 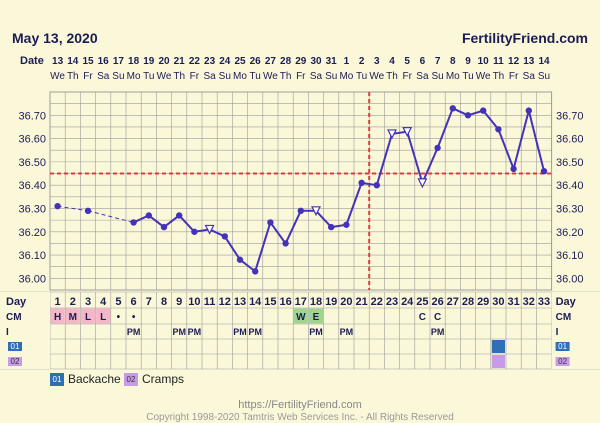 What do you see at coordinates (73, 302) in the screenshot?
I see `cycle-day-number: 2` at bounding box center [73, 302].